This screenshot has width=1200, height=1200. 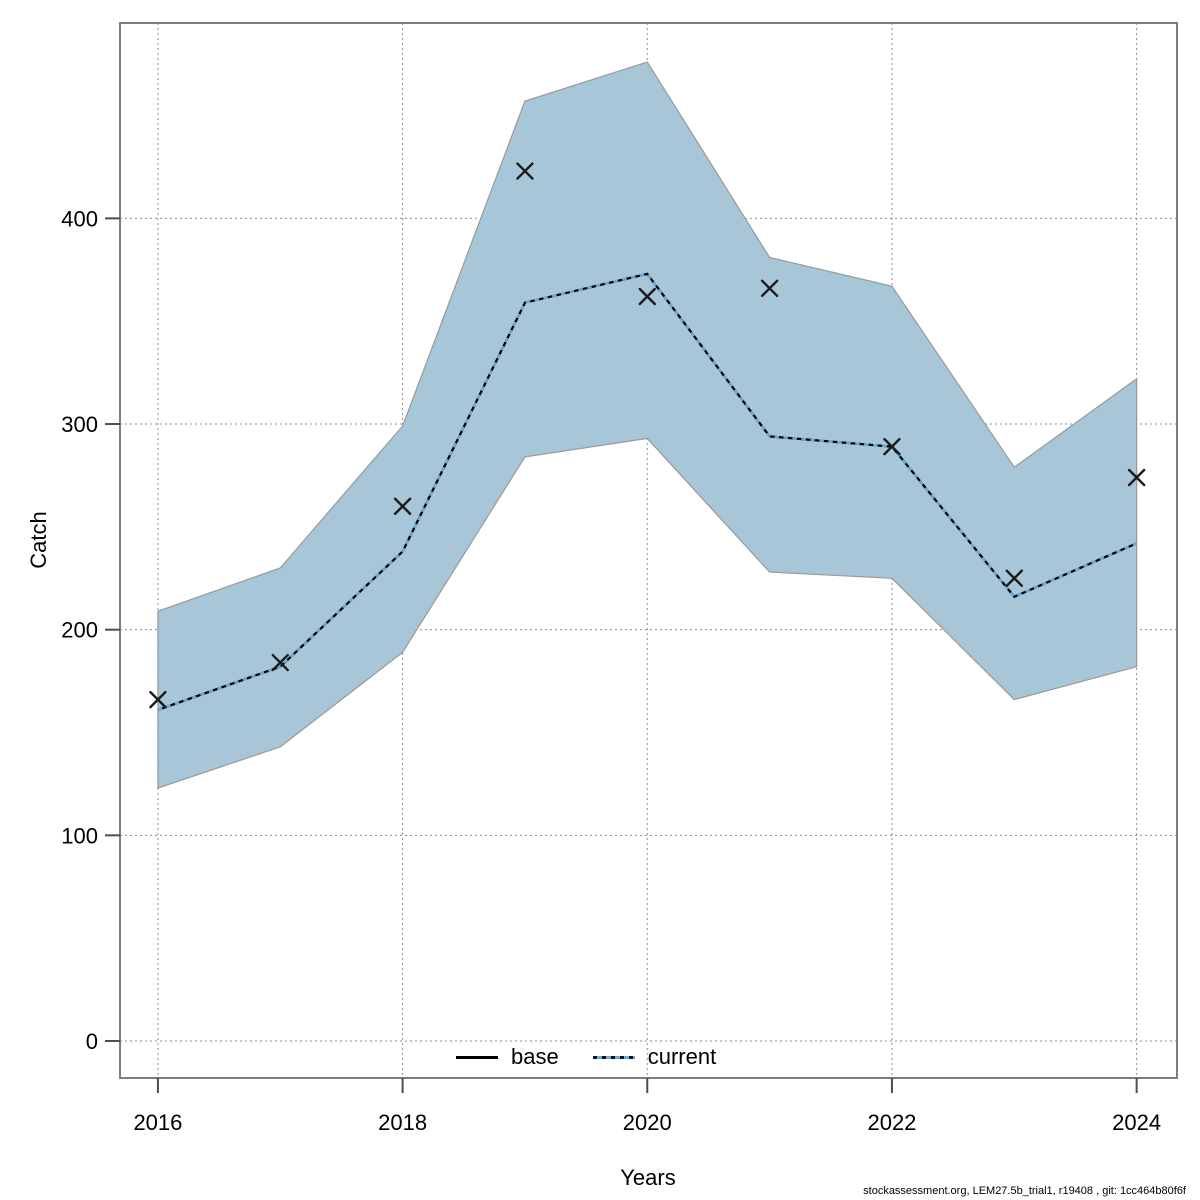 I want to click on x-tick-label: 2020, so click(x=647, y=1122).